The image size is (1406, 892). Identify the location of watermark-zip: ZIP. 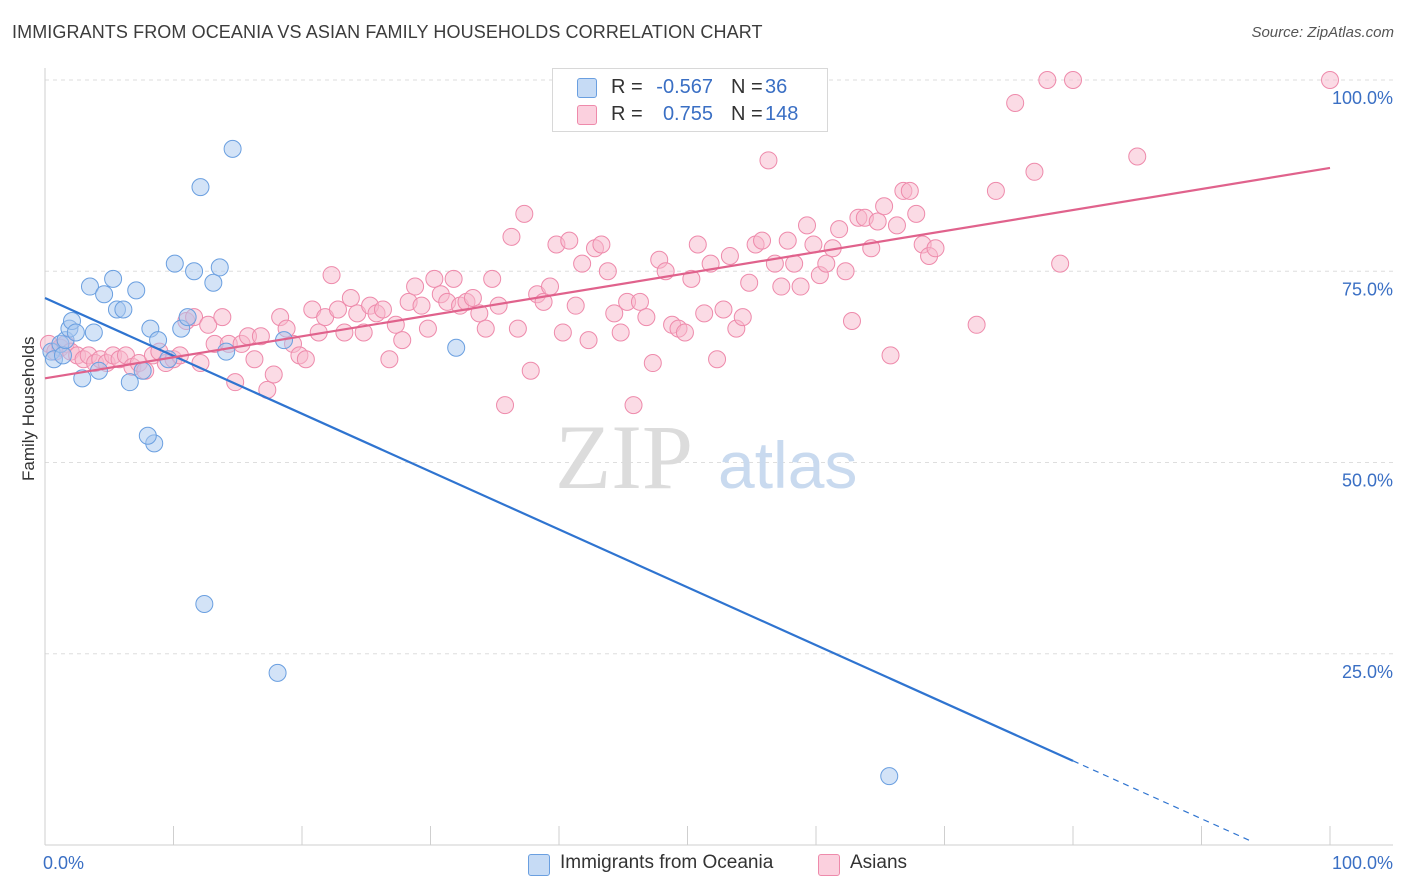
(624, 457).